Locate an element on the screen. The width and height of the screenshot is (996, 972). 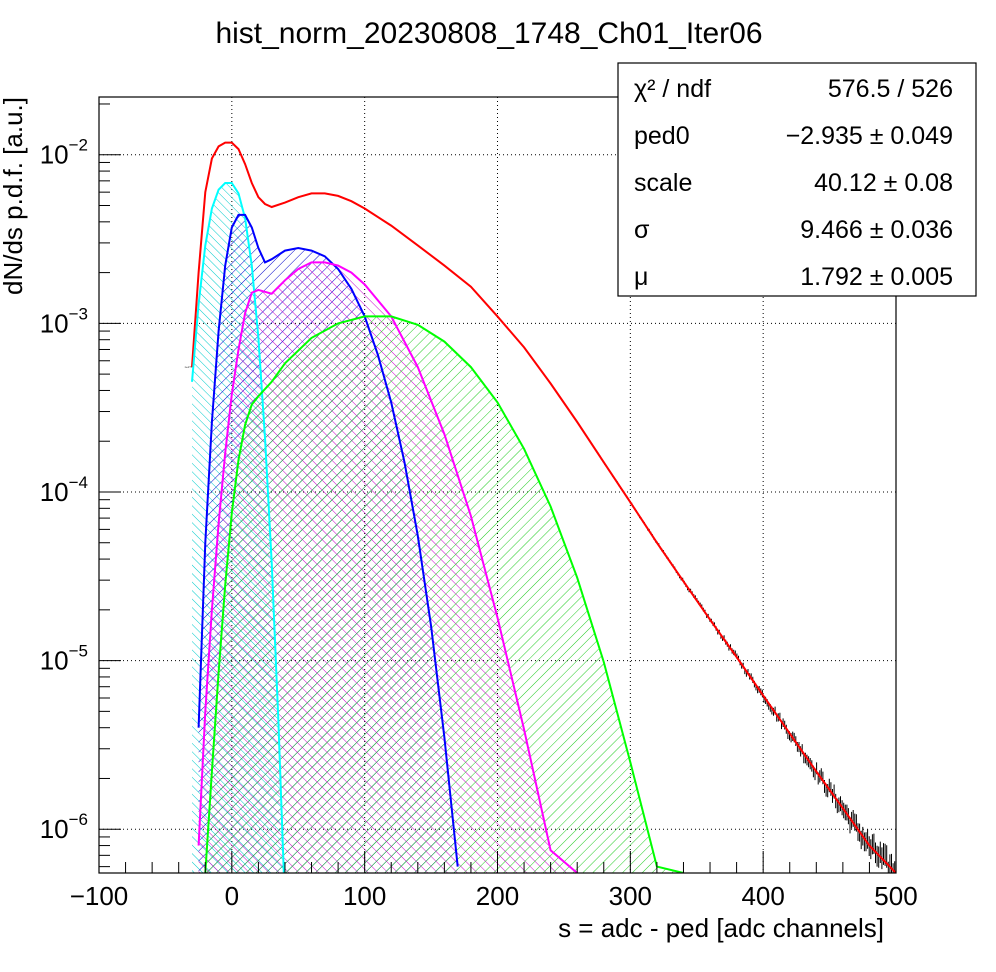
stats-label: scale is located at coordinates (663, 183).